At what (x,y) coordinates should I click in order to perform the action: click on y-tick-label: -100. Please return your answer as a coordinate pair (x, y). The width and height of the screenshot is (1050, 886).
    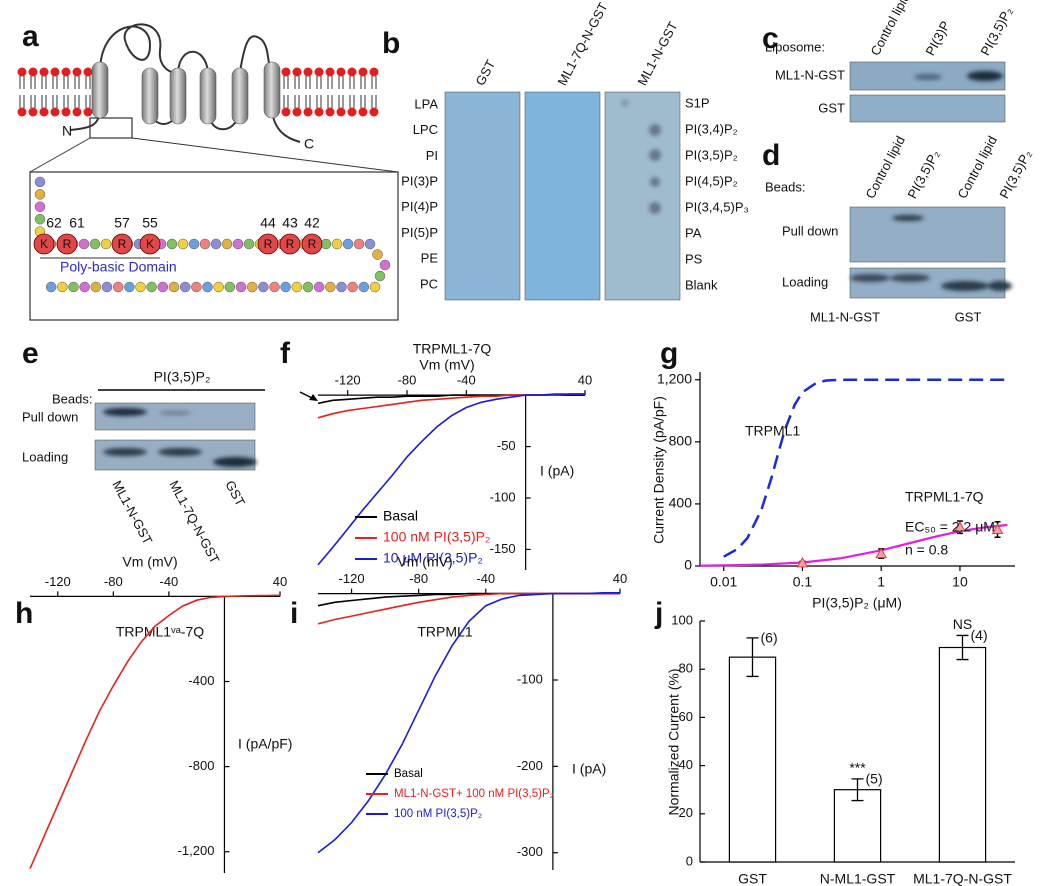
    Looking at the image, I should click on (503, 496).